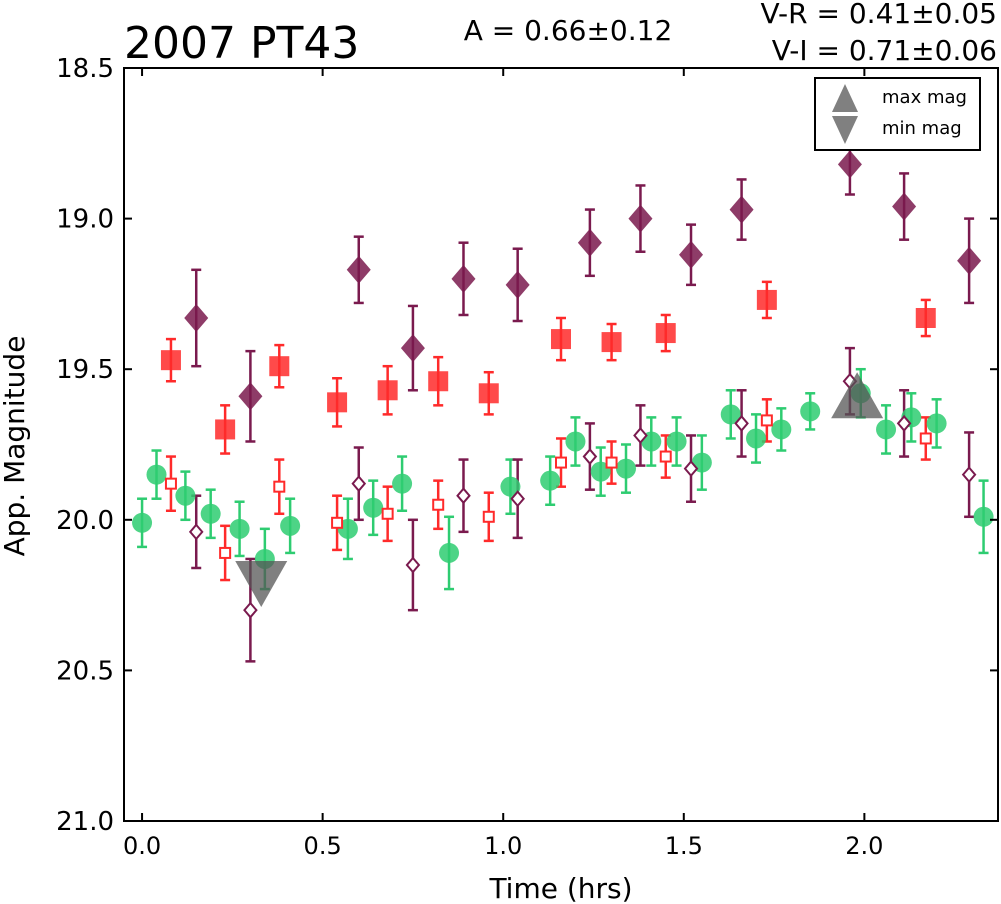 Image resolution: width=1001 pixels, height=904 pixels. I want to click on min-mag-marker, so click(261, 584).